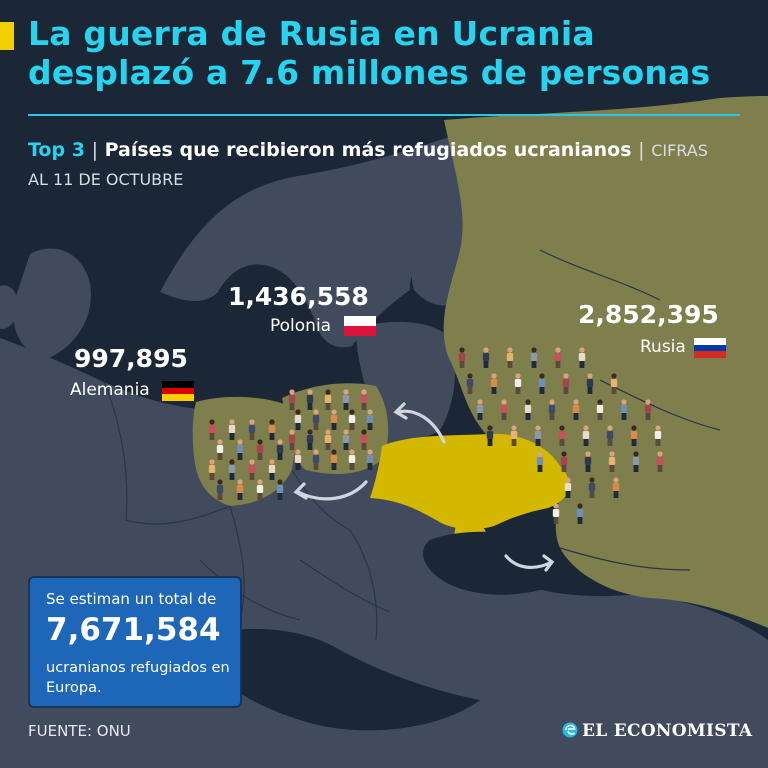  Describe the element at coordinates (7, 36) in the screenshot. I see `title-accent-bar` at that location.